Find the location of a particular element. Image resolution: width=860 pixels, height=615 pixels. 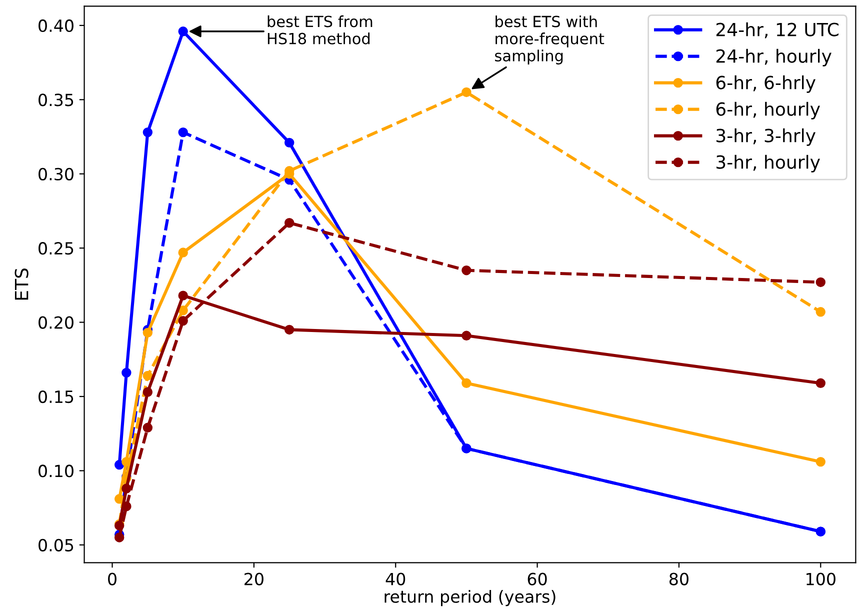

y-tick-label: 0.25 is located at coordinates (56, 248).